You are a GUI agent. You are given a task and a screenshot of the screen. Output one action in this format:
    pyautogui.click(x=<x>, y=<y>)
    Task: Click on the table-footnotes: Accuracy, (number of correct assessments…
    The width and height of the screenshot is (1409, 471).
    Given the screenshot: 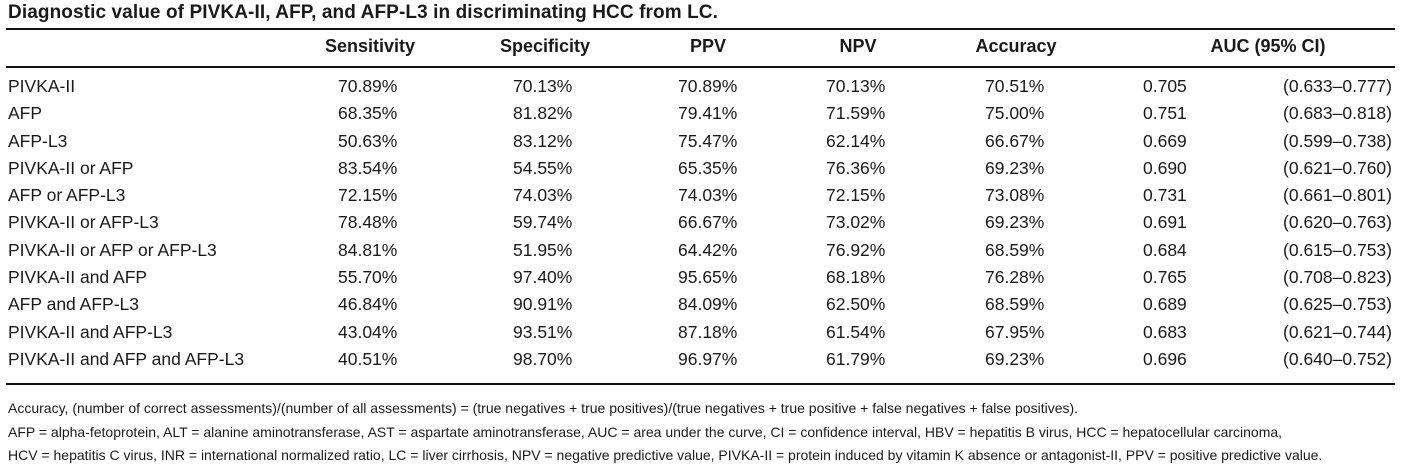 What is the action you would take?
    pyautogui.click(x=705, y=432)
    